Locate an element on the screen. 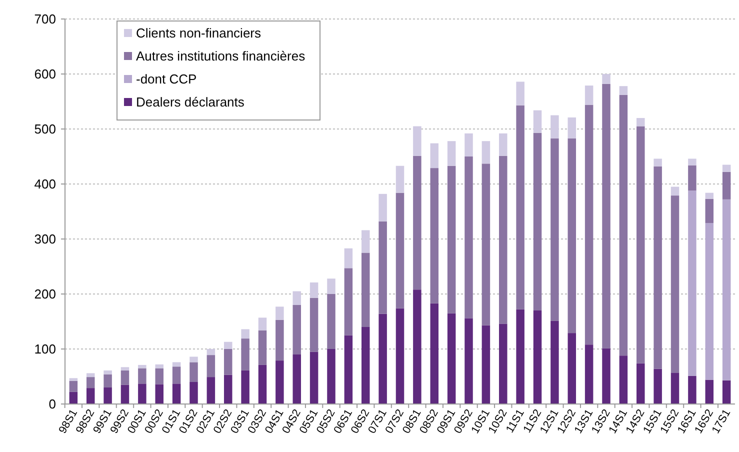 The width and height of the screenshot is (739, 452). legend-label: Autres institutions financières is located at coordinates (221, 56).